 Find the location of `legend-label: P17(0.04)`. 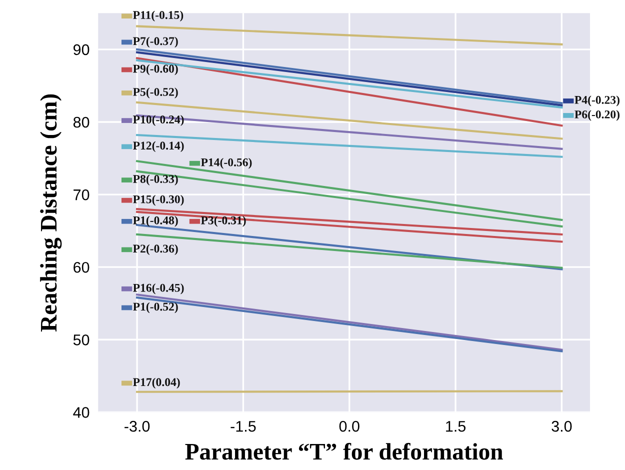

legend-label: P17(0.04) is located at coordinates (156, 383).